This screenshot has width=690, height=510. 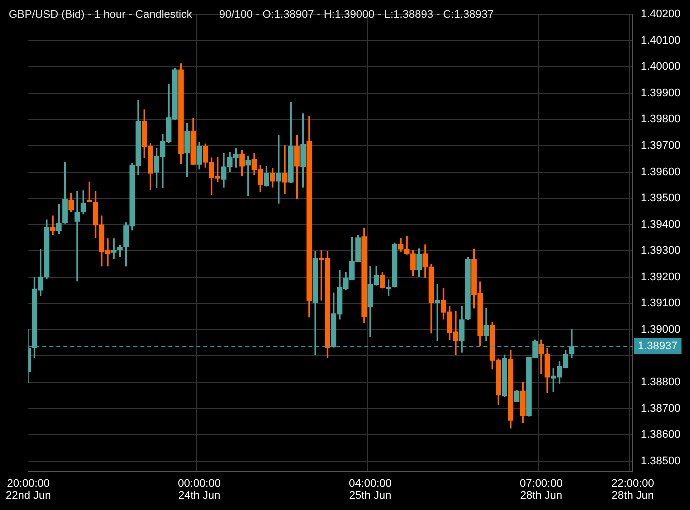 What do you see at coordinates (633, 490) in the screenshot?
I see `x-tick-label: 22:00:00 28th Jun` at bounding box center [633, 490].